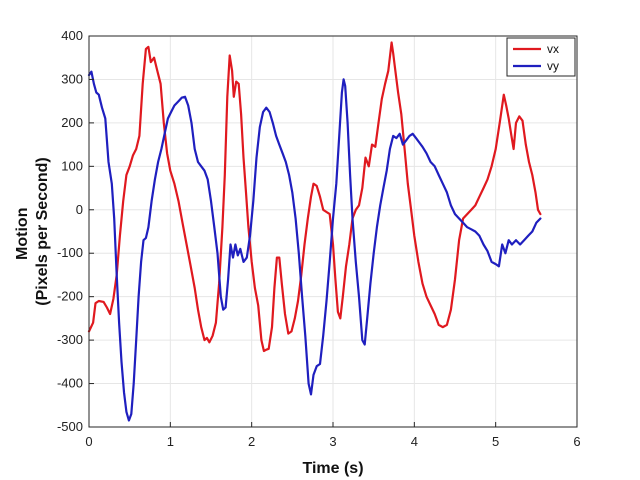 This screenshot has width=640, height=480. What do you see at coordinates (88, 441) in the screenshot?
I see `x-tick-label-0: 0` at bounding box center [88, 441].